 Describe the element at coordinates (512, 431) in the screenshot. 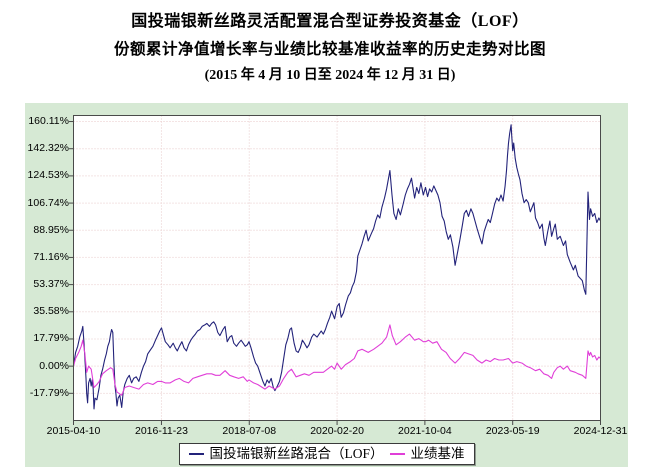

I see `x-tick-label: 2023-05-19` at that location.